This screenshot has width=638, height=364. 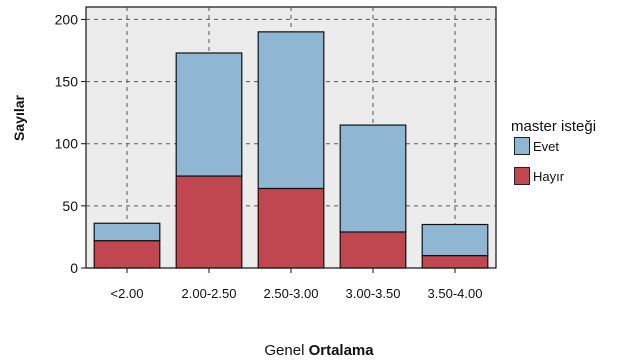 What do you see at coordinates (549, 176) in the screenshot?
I see `legend-label-hayir: Hayır` at bounding box center [549, 176].